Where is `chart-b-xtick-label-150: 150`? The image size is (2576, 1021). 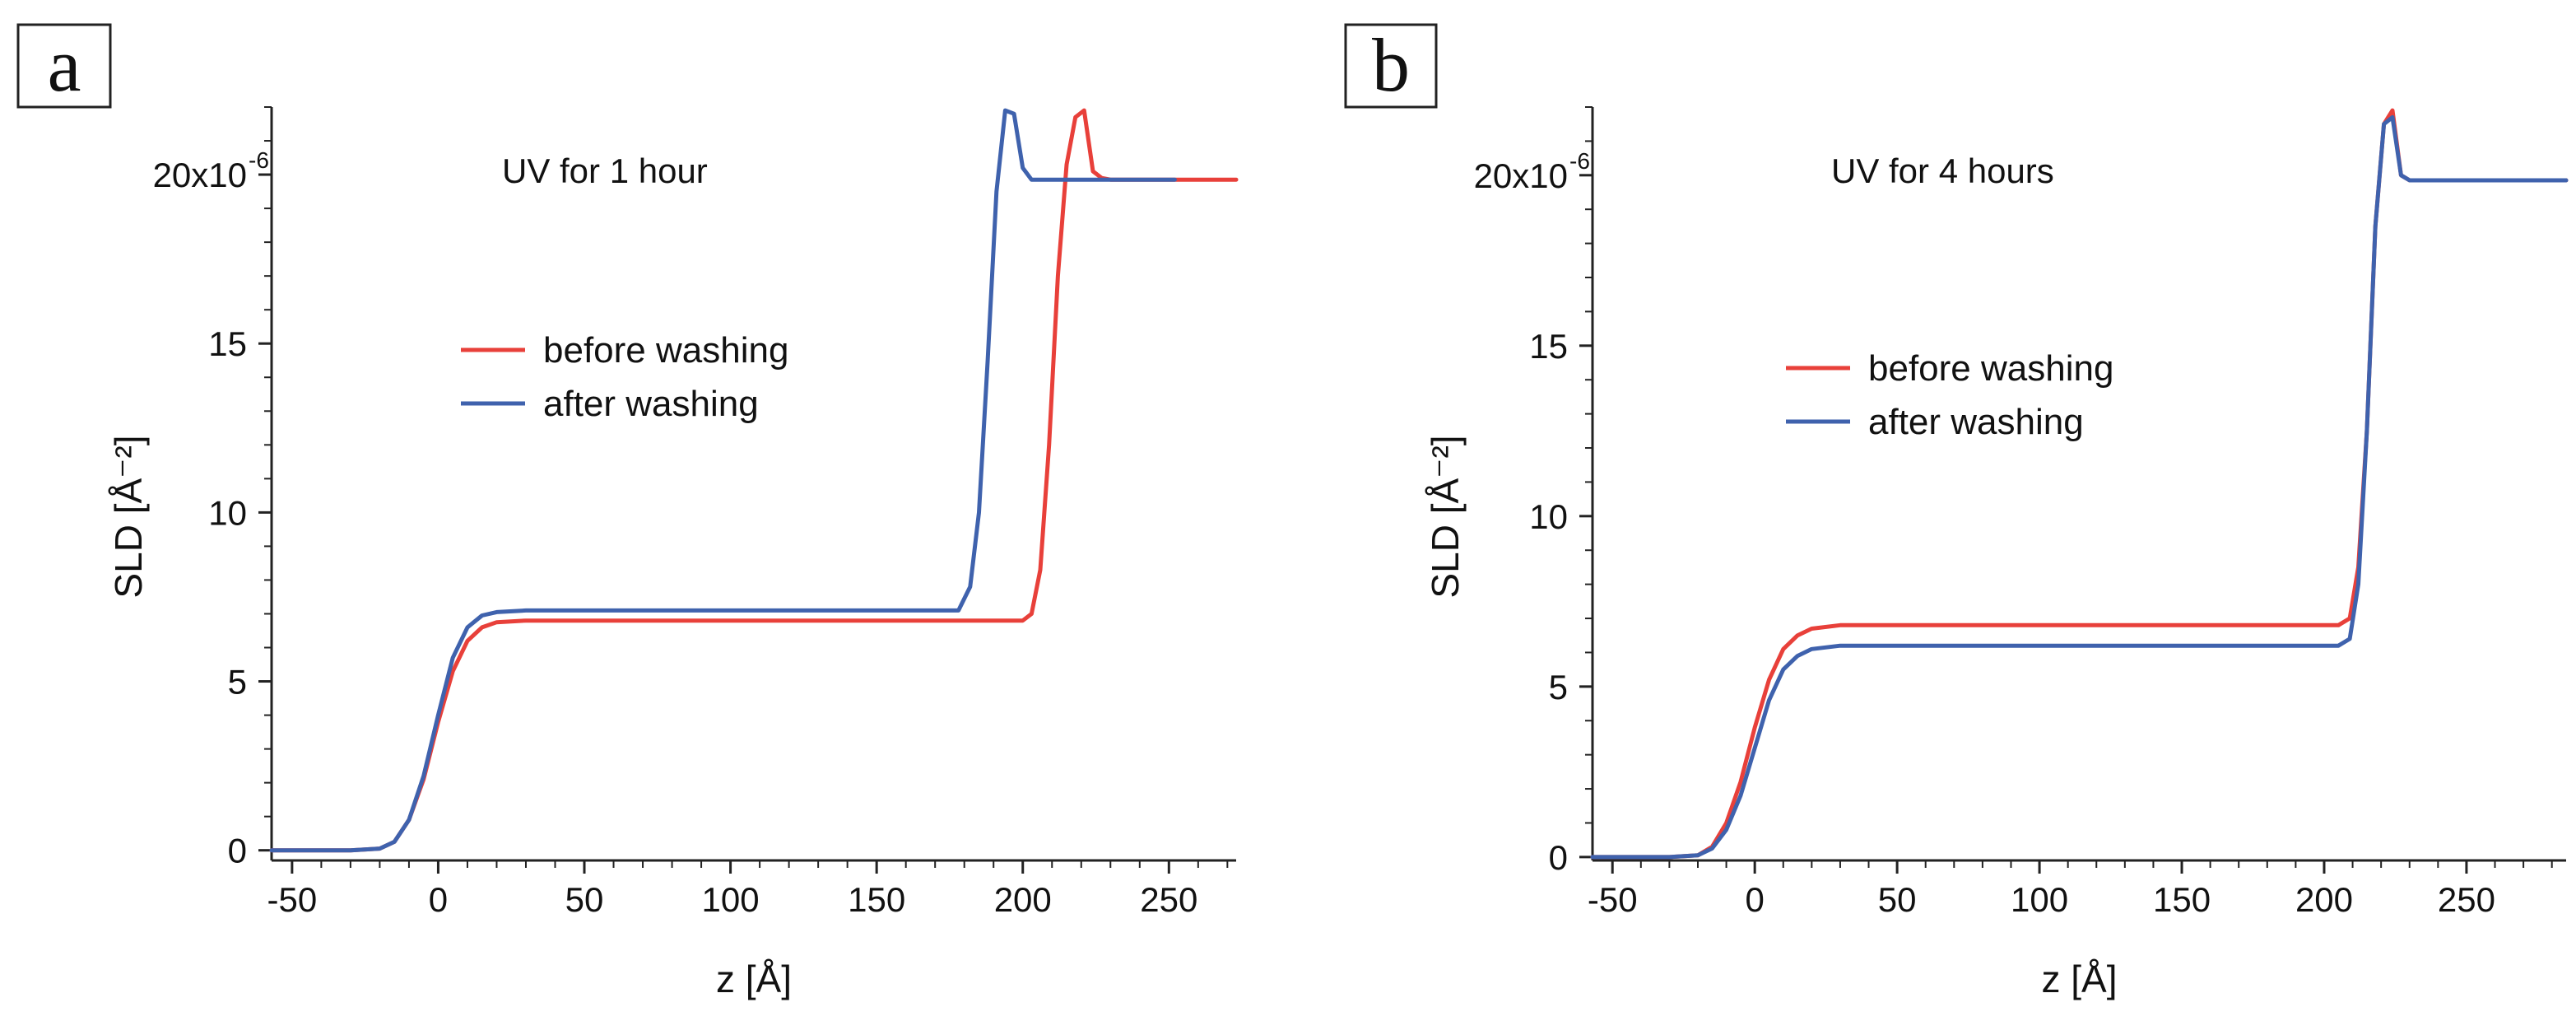
chart-b-xtick-label-150: 150 is located at coordinates (2182, 899).